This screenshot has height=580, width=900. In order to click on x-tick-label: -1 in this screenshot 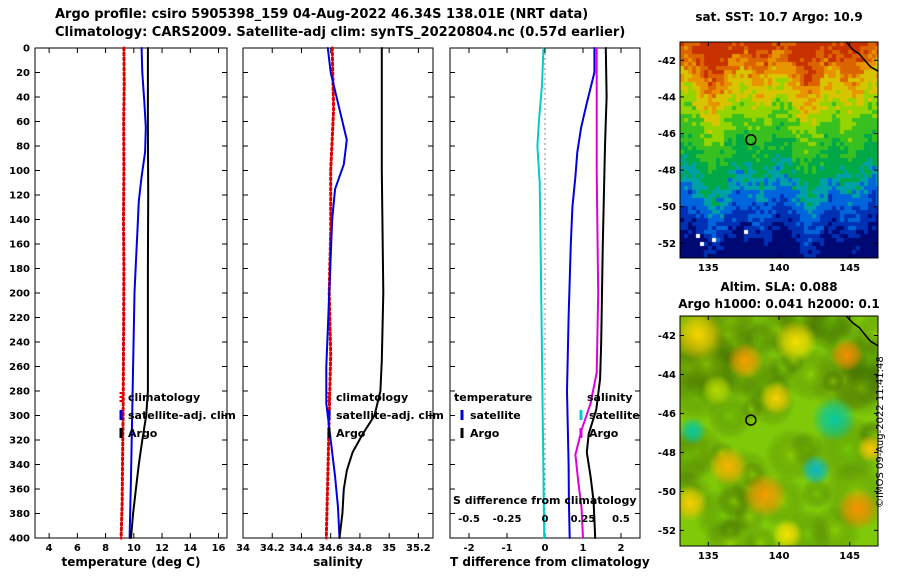, I will do `click(506, 548)`.